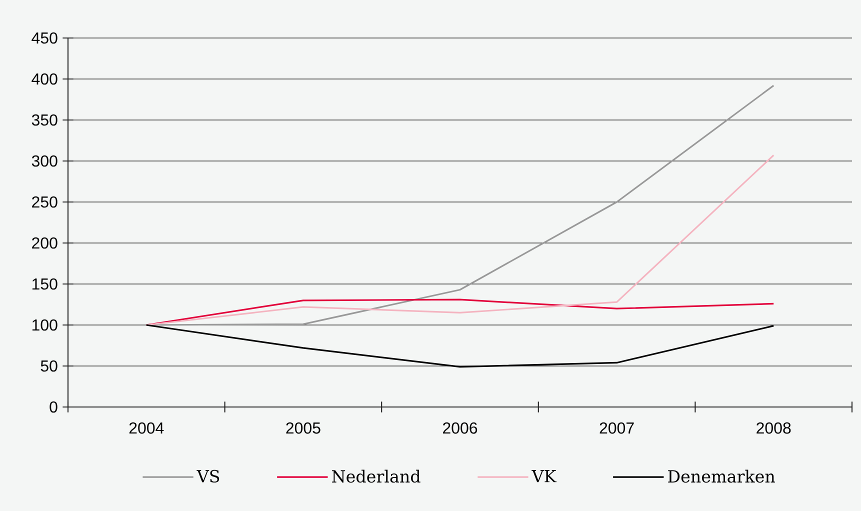  I want to click on x-tick-label: 2008, so click(773, 428).